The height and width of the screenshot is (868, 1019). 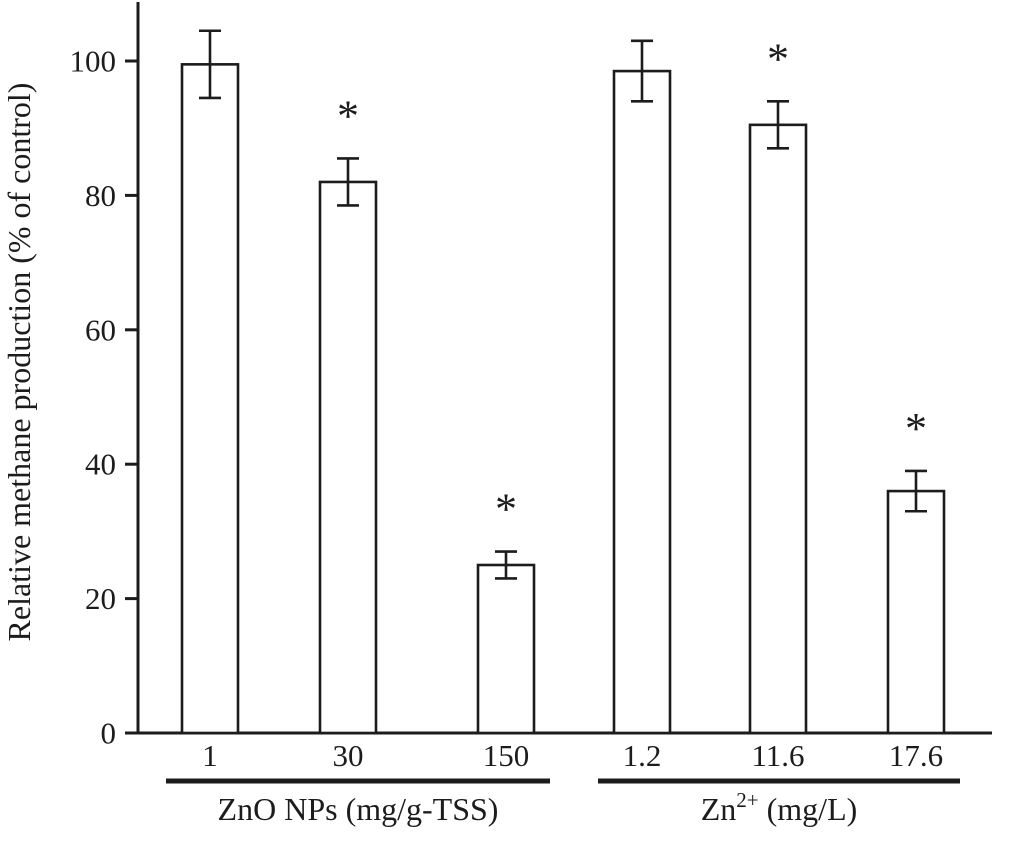 I want to click on x-category-label: 1.2, so click(x=642, y=755).